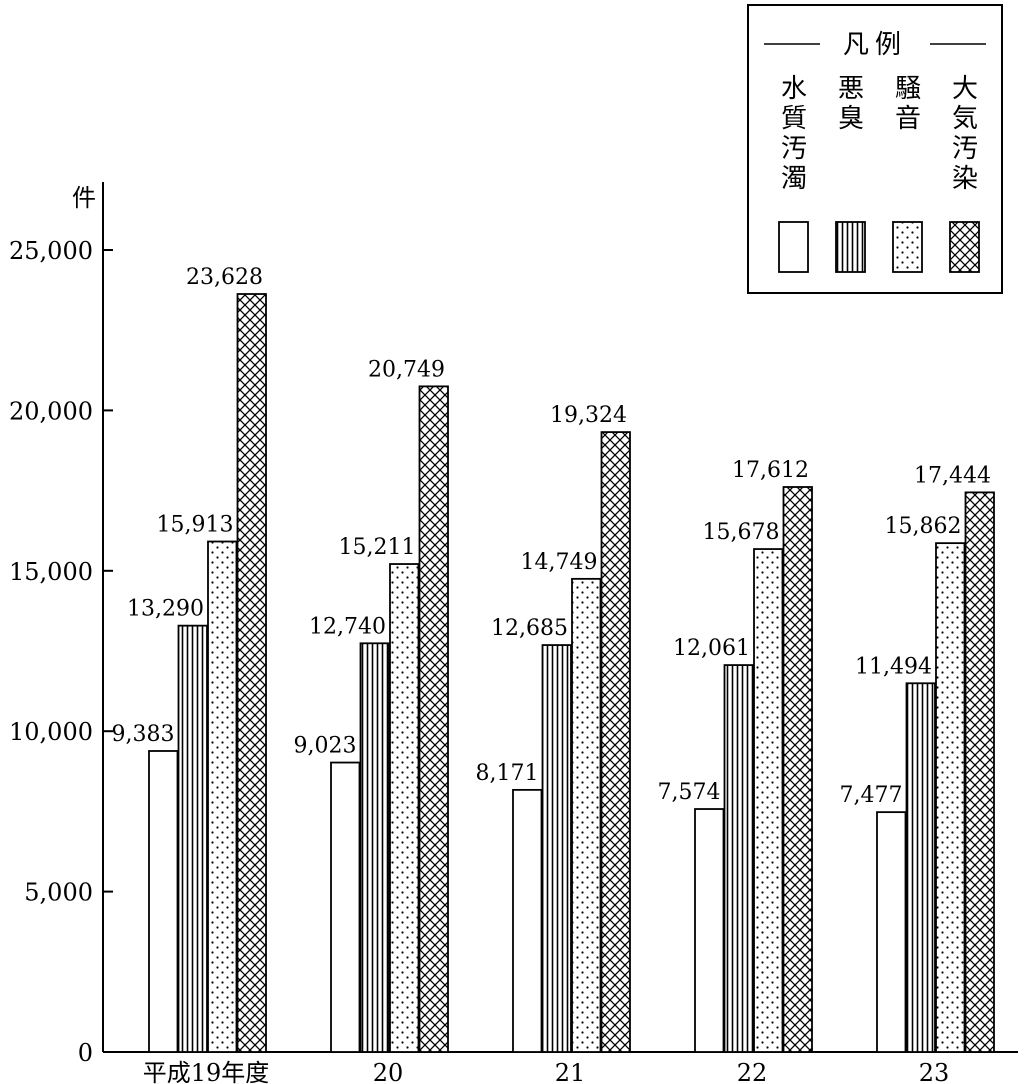  I want to click on value-label: 15,211, so click(377, 547).